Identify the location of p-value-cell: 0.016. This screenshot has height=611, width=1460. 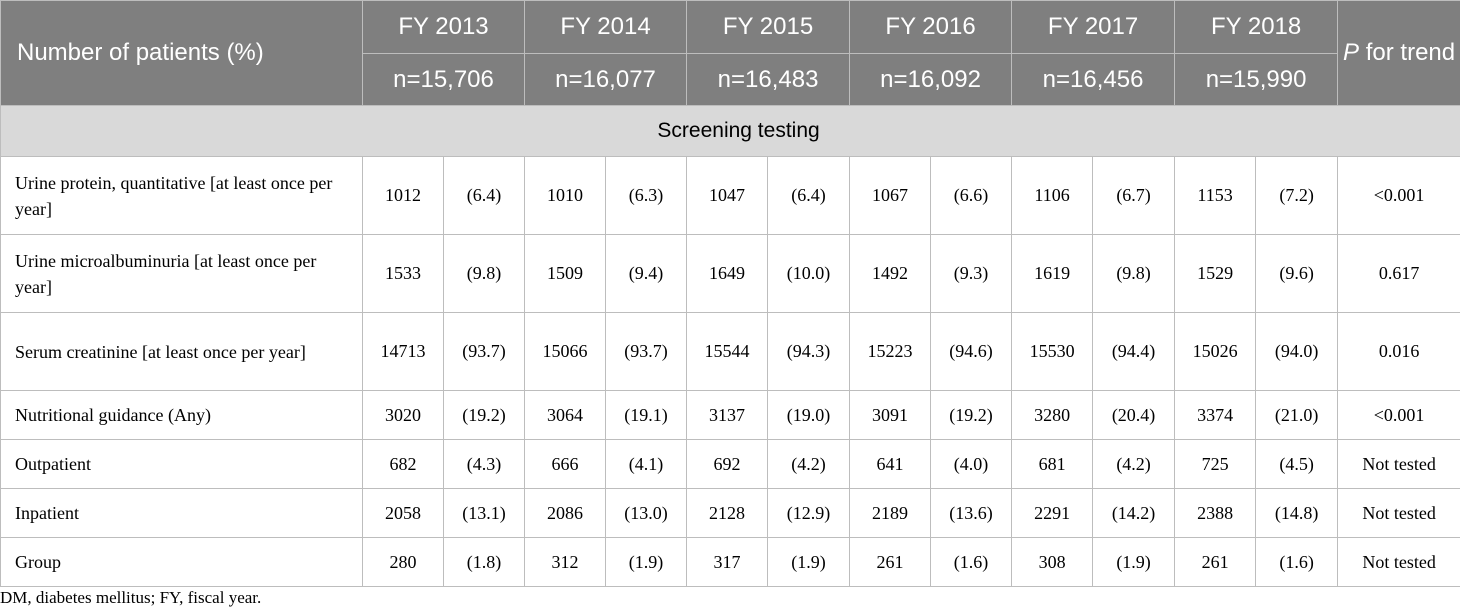
(1398, 351).